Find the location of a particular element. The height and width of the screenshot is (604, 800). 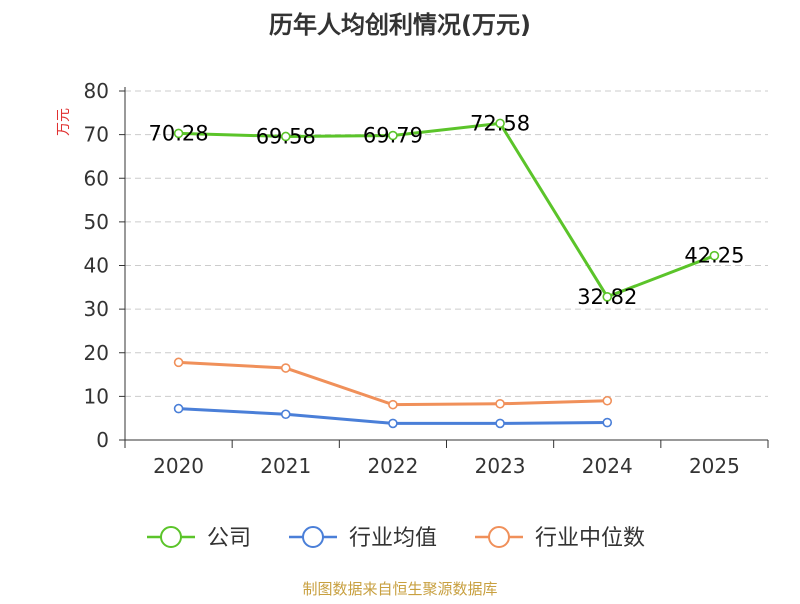

y-tick-label: 80 is located at coordinates (96, 91).